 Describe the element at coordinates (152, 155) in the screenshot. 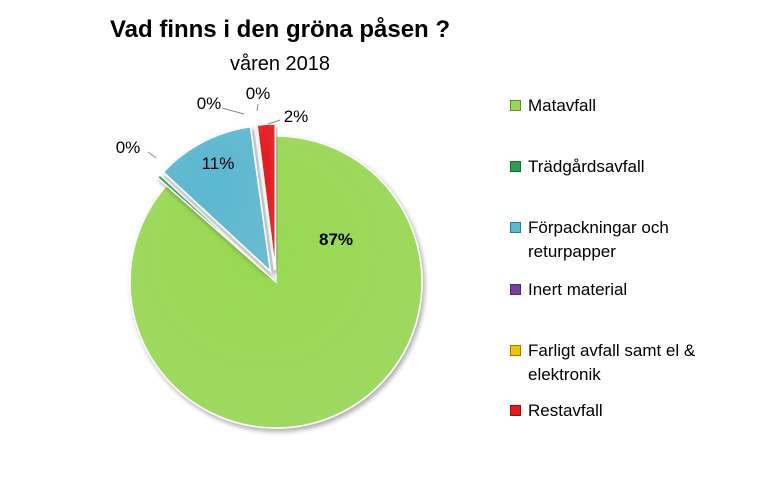

I see `leader-line-tradgardsavfall` at that location.